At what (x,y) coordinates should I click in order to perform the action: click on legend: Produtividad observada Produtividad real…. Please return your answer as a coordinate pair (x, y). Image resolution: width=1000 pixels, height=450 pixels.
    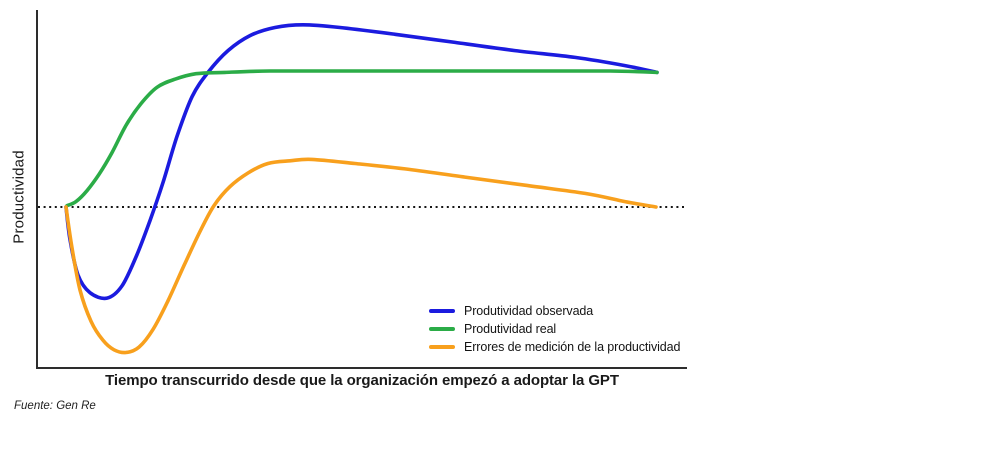
    Looking at the image, I should click on (554, 329).